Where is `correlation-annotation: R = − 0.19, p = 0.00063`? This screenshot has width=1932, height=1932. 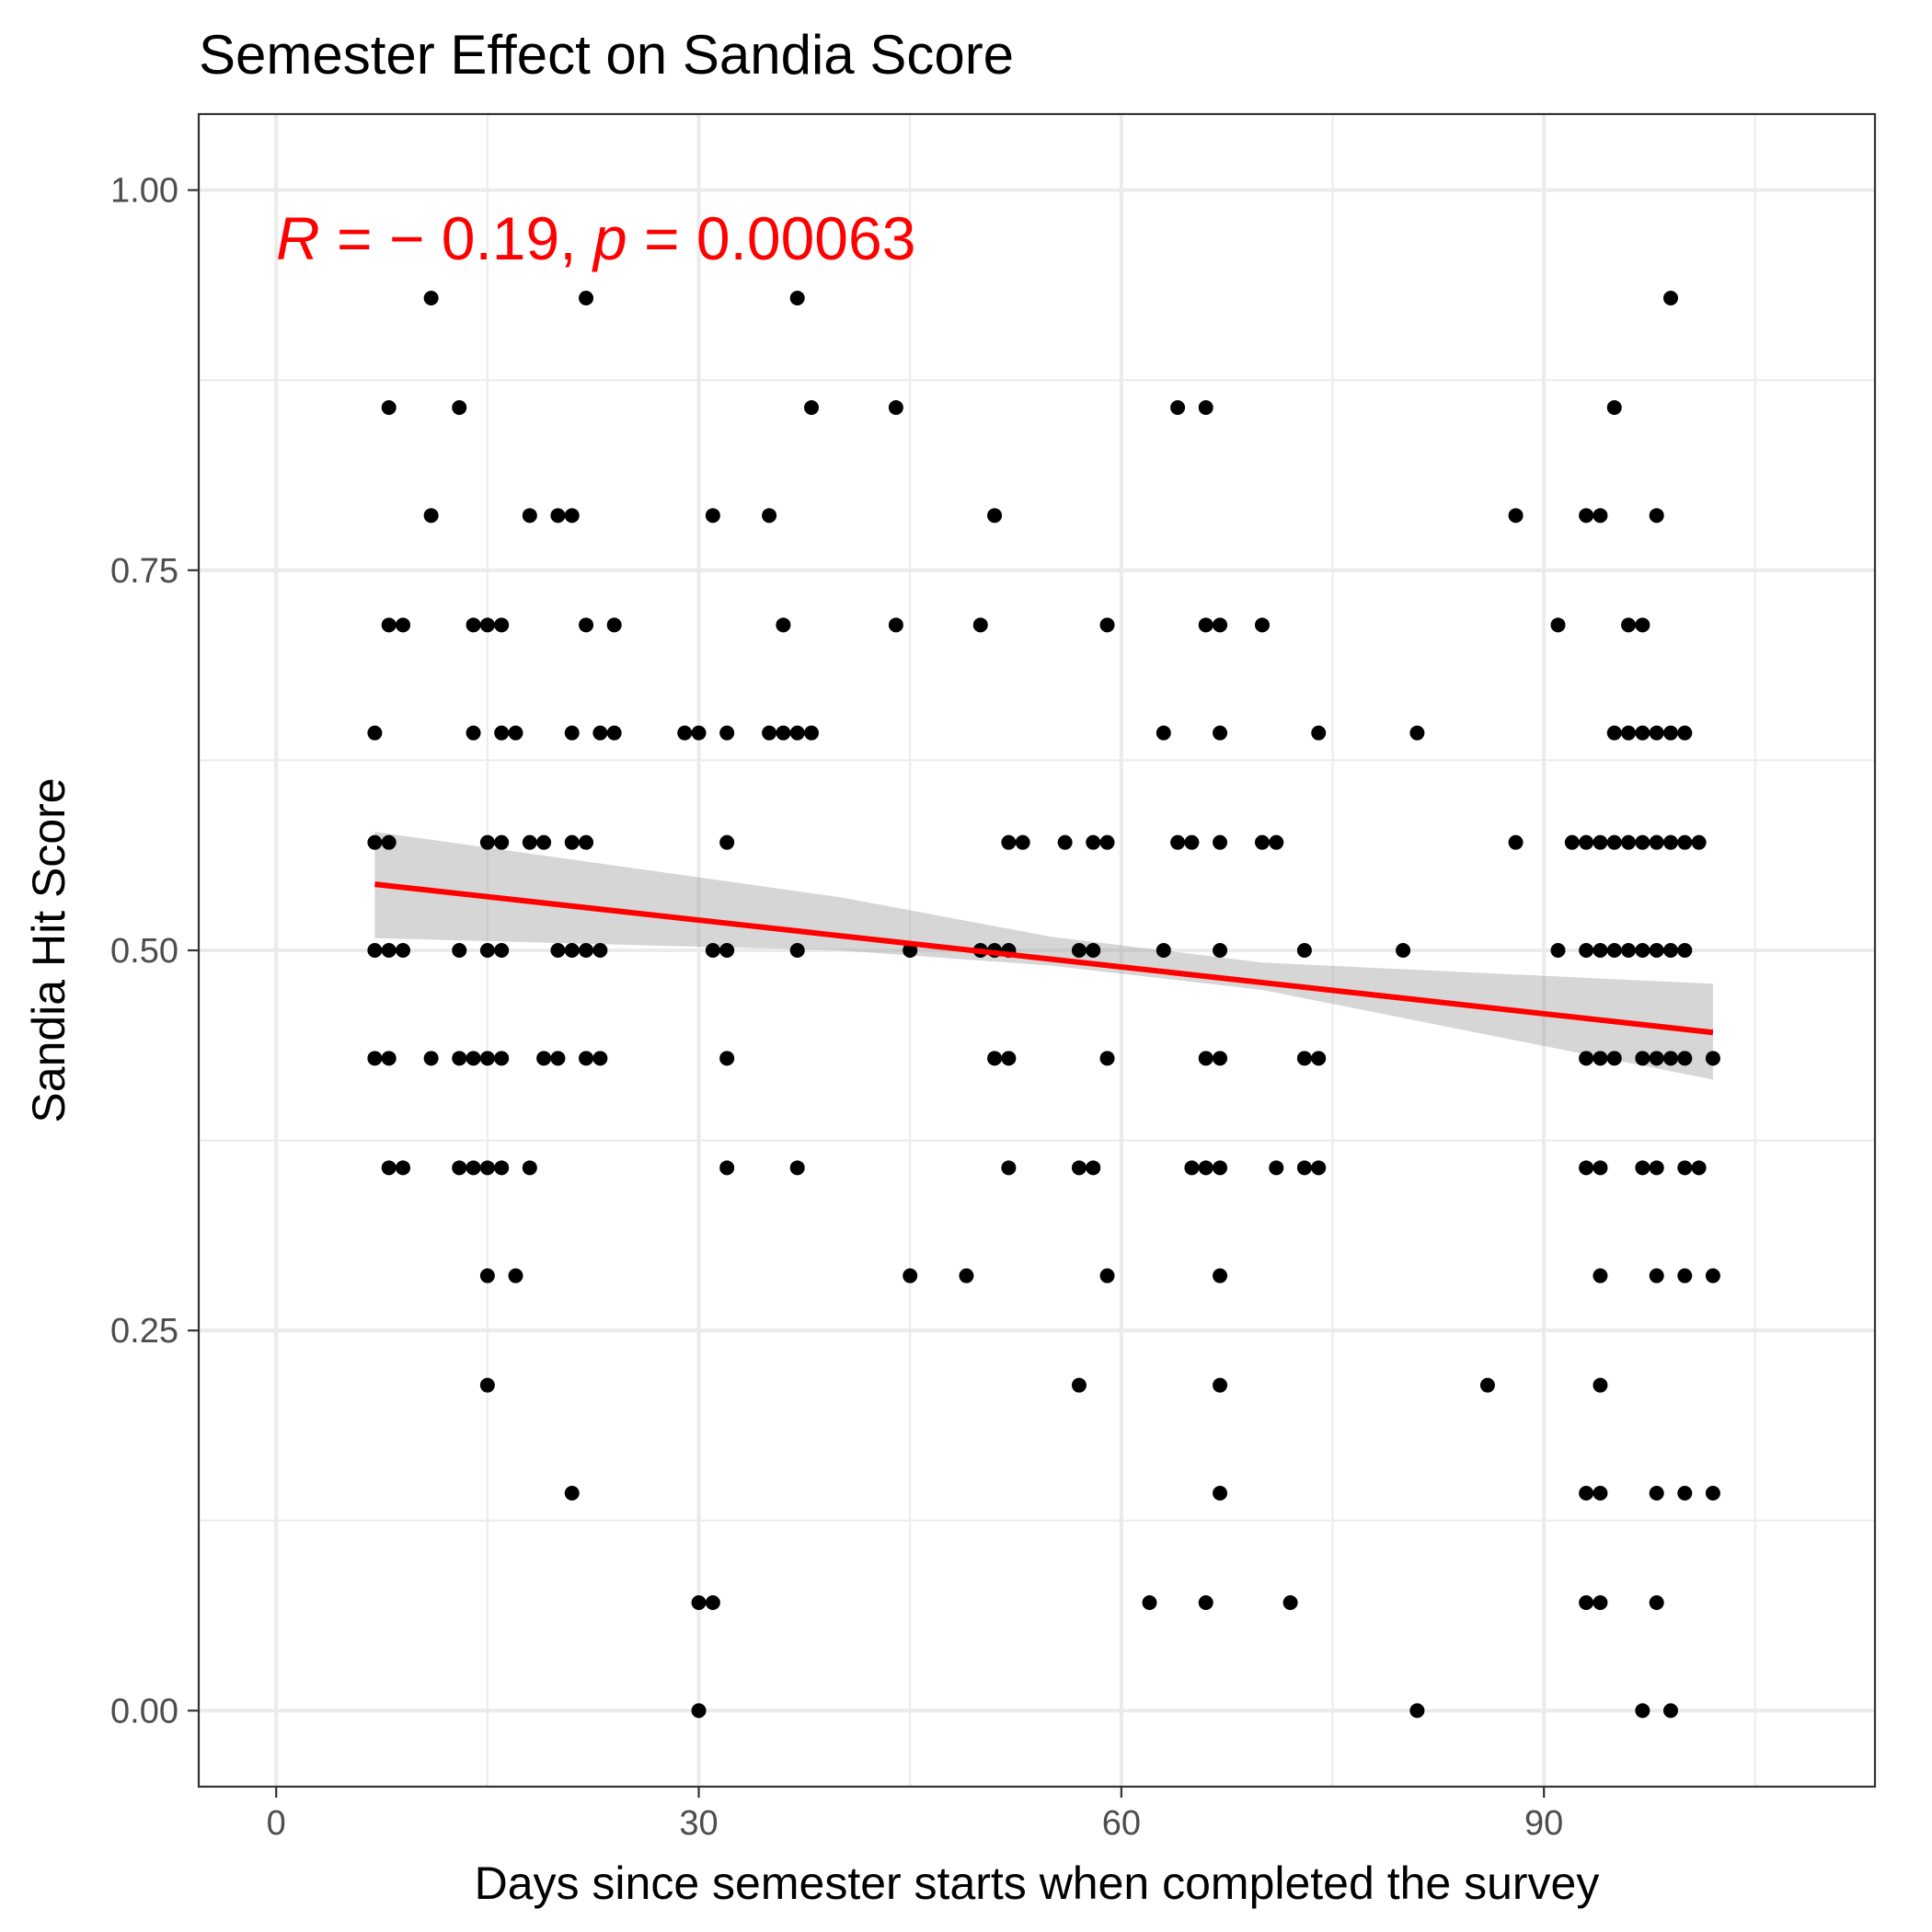
correlation-annotation: R = − 0.19, p = 0.00063 is located at coordinates (595, 238).